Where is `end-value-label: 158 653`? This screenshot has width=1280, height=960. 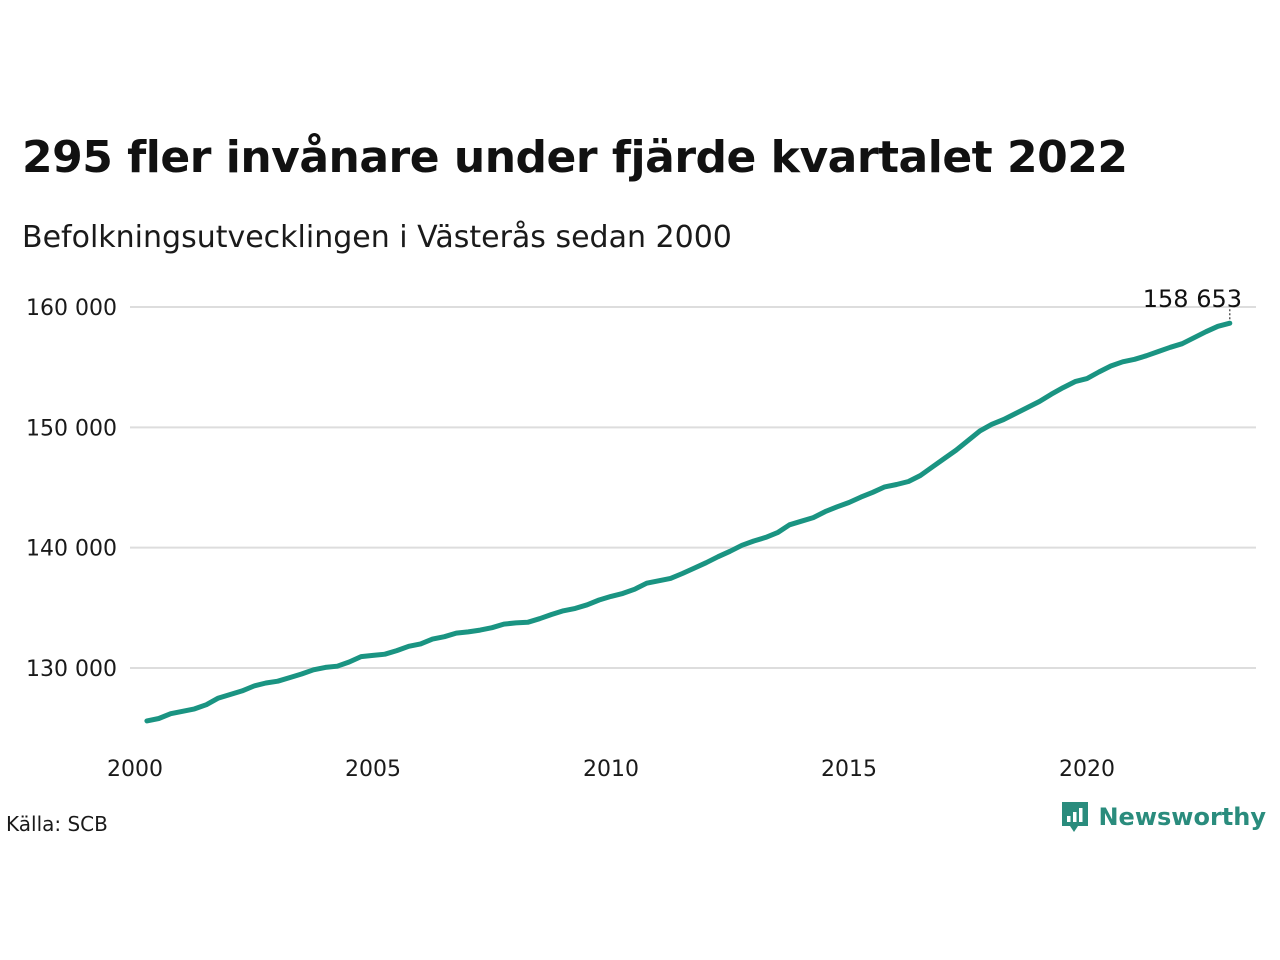
end-value-label: 158 653 is located at coordinates (1192, 299).